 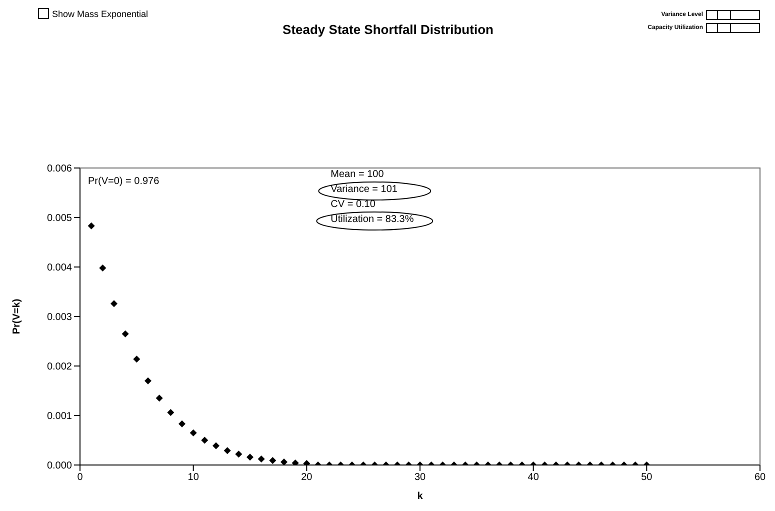 What do you see at coordinates (372, 219) in the screenshot?
I see `annotation: Utilization = 83.3%` at bounding box center [372, 219].